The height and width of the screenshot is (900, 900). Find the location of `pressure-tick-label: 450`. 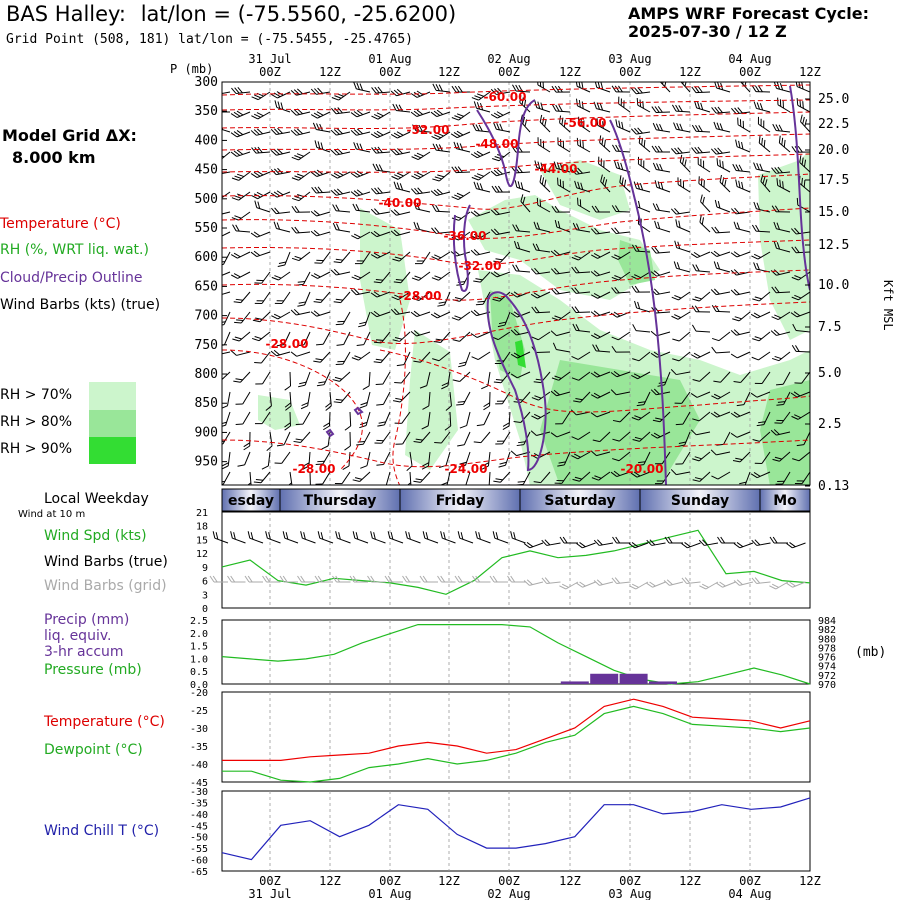

pressure-tick-label: 450 is located at coordinates (206, 170).